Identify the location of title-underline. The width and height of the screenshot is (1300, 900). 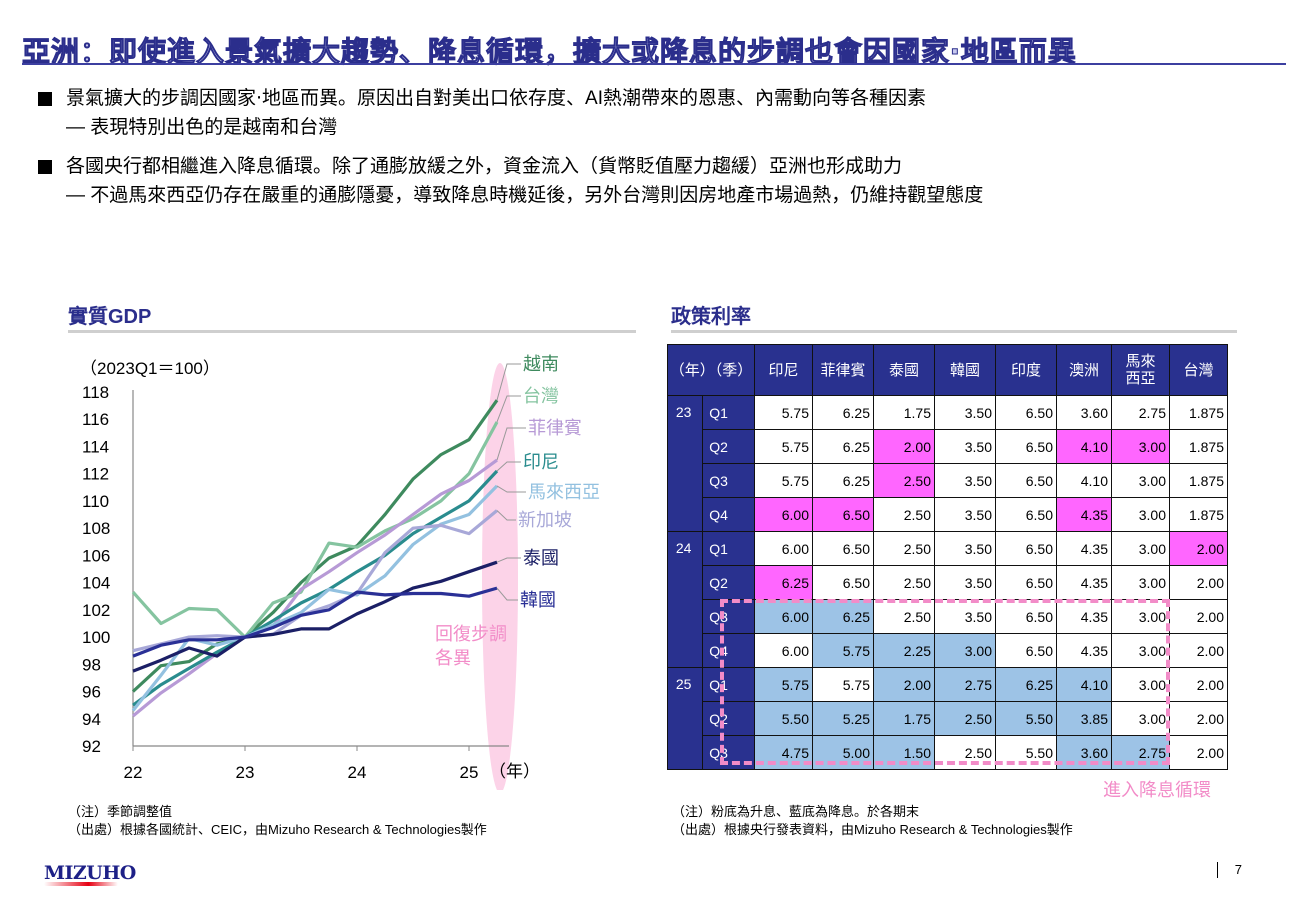
(654, 64).